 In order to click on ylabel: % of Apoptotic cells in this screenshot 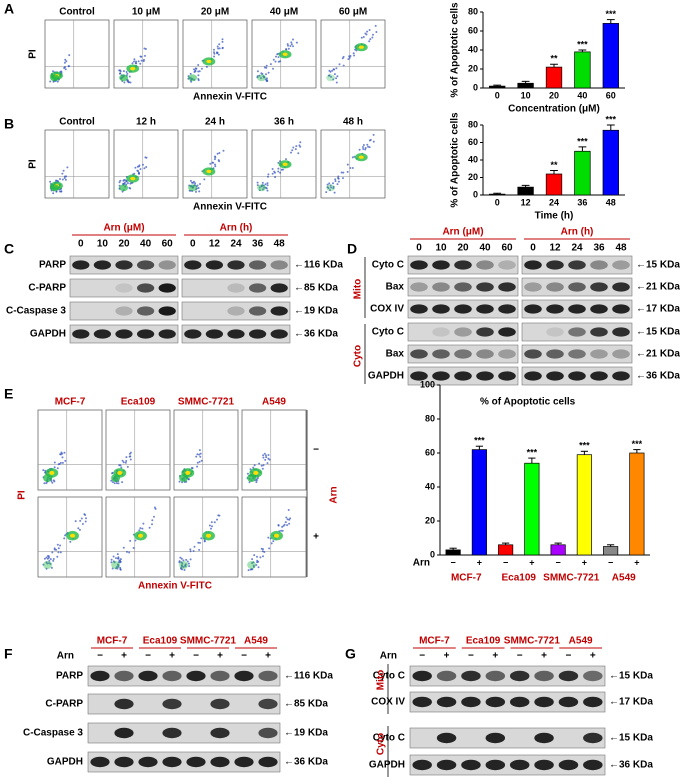, I will do `click(455, 160)`.